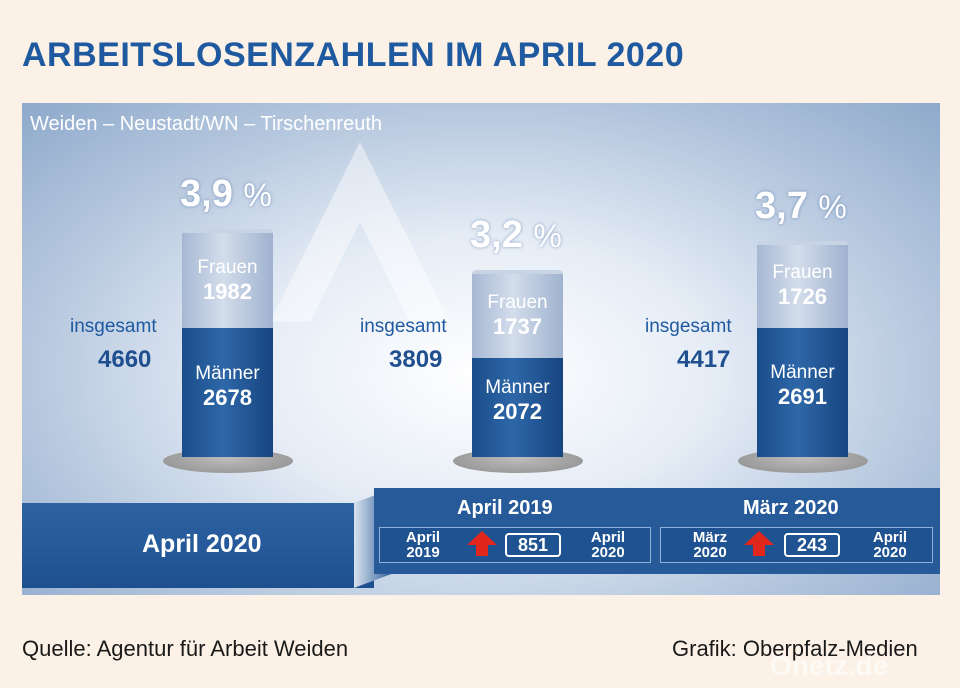 The width and height of the screenshot is (960, 688). What do you see at coordinates (353, 55) in the screenshot?
I see `page-title: ARBEITSLOSENZAHLEN IM APRIL 2020` at bounding box center [353, 55].